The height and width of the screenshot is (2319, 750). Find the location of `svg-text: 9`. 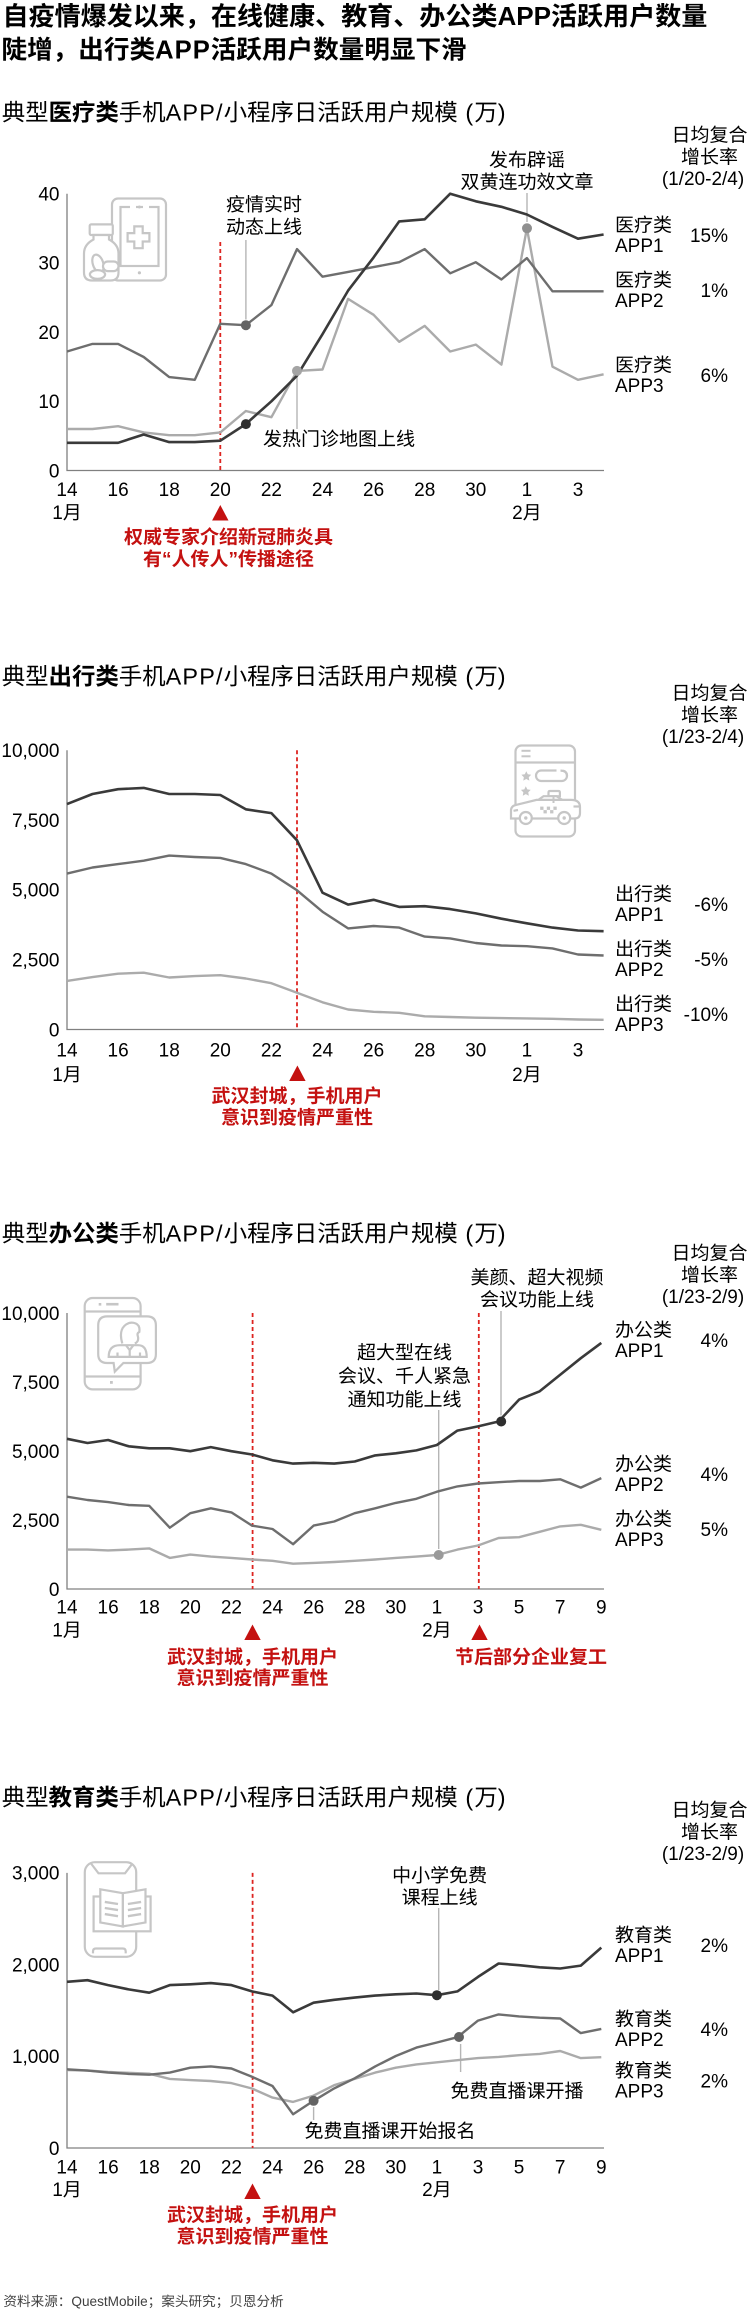

svg-text: 9 is located at coordinates (601, 2168).